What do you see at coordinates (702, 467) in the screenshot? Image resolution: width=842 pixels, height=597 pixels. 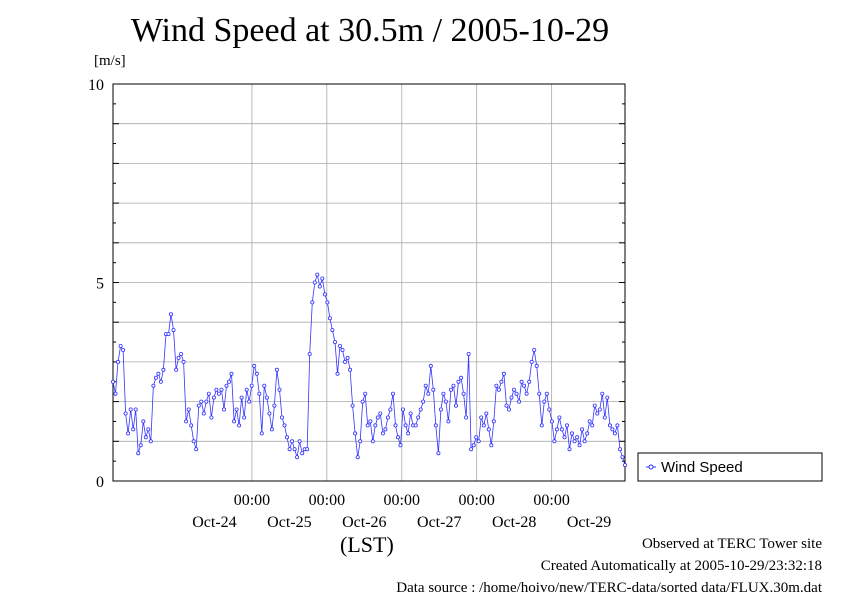 I see `legend-label: Wind Speed` at bounding box center [702, 467].